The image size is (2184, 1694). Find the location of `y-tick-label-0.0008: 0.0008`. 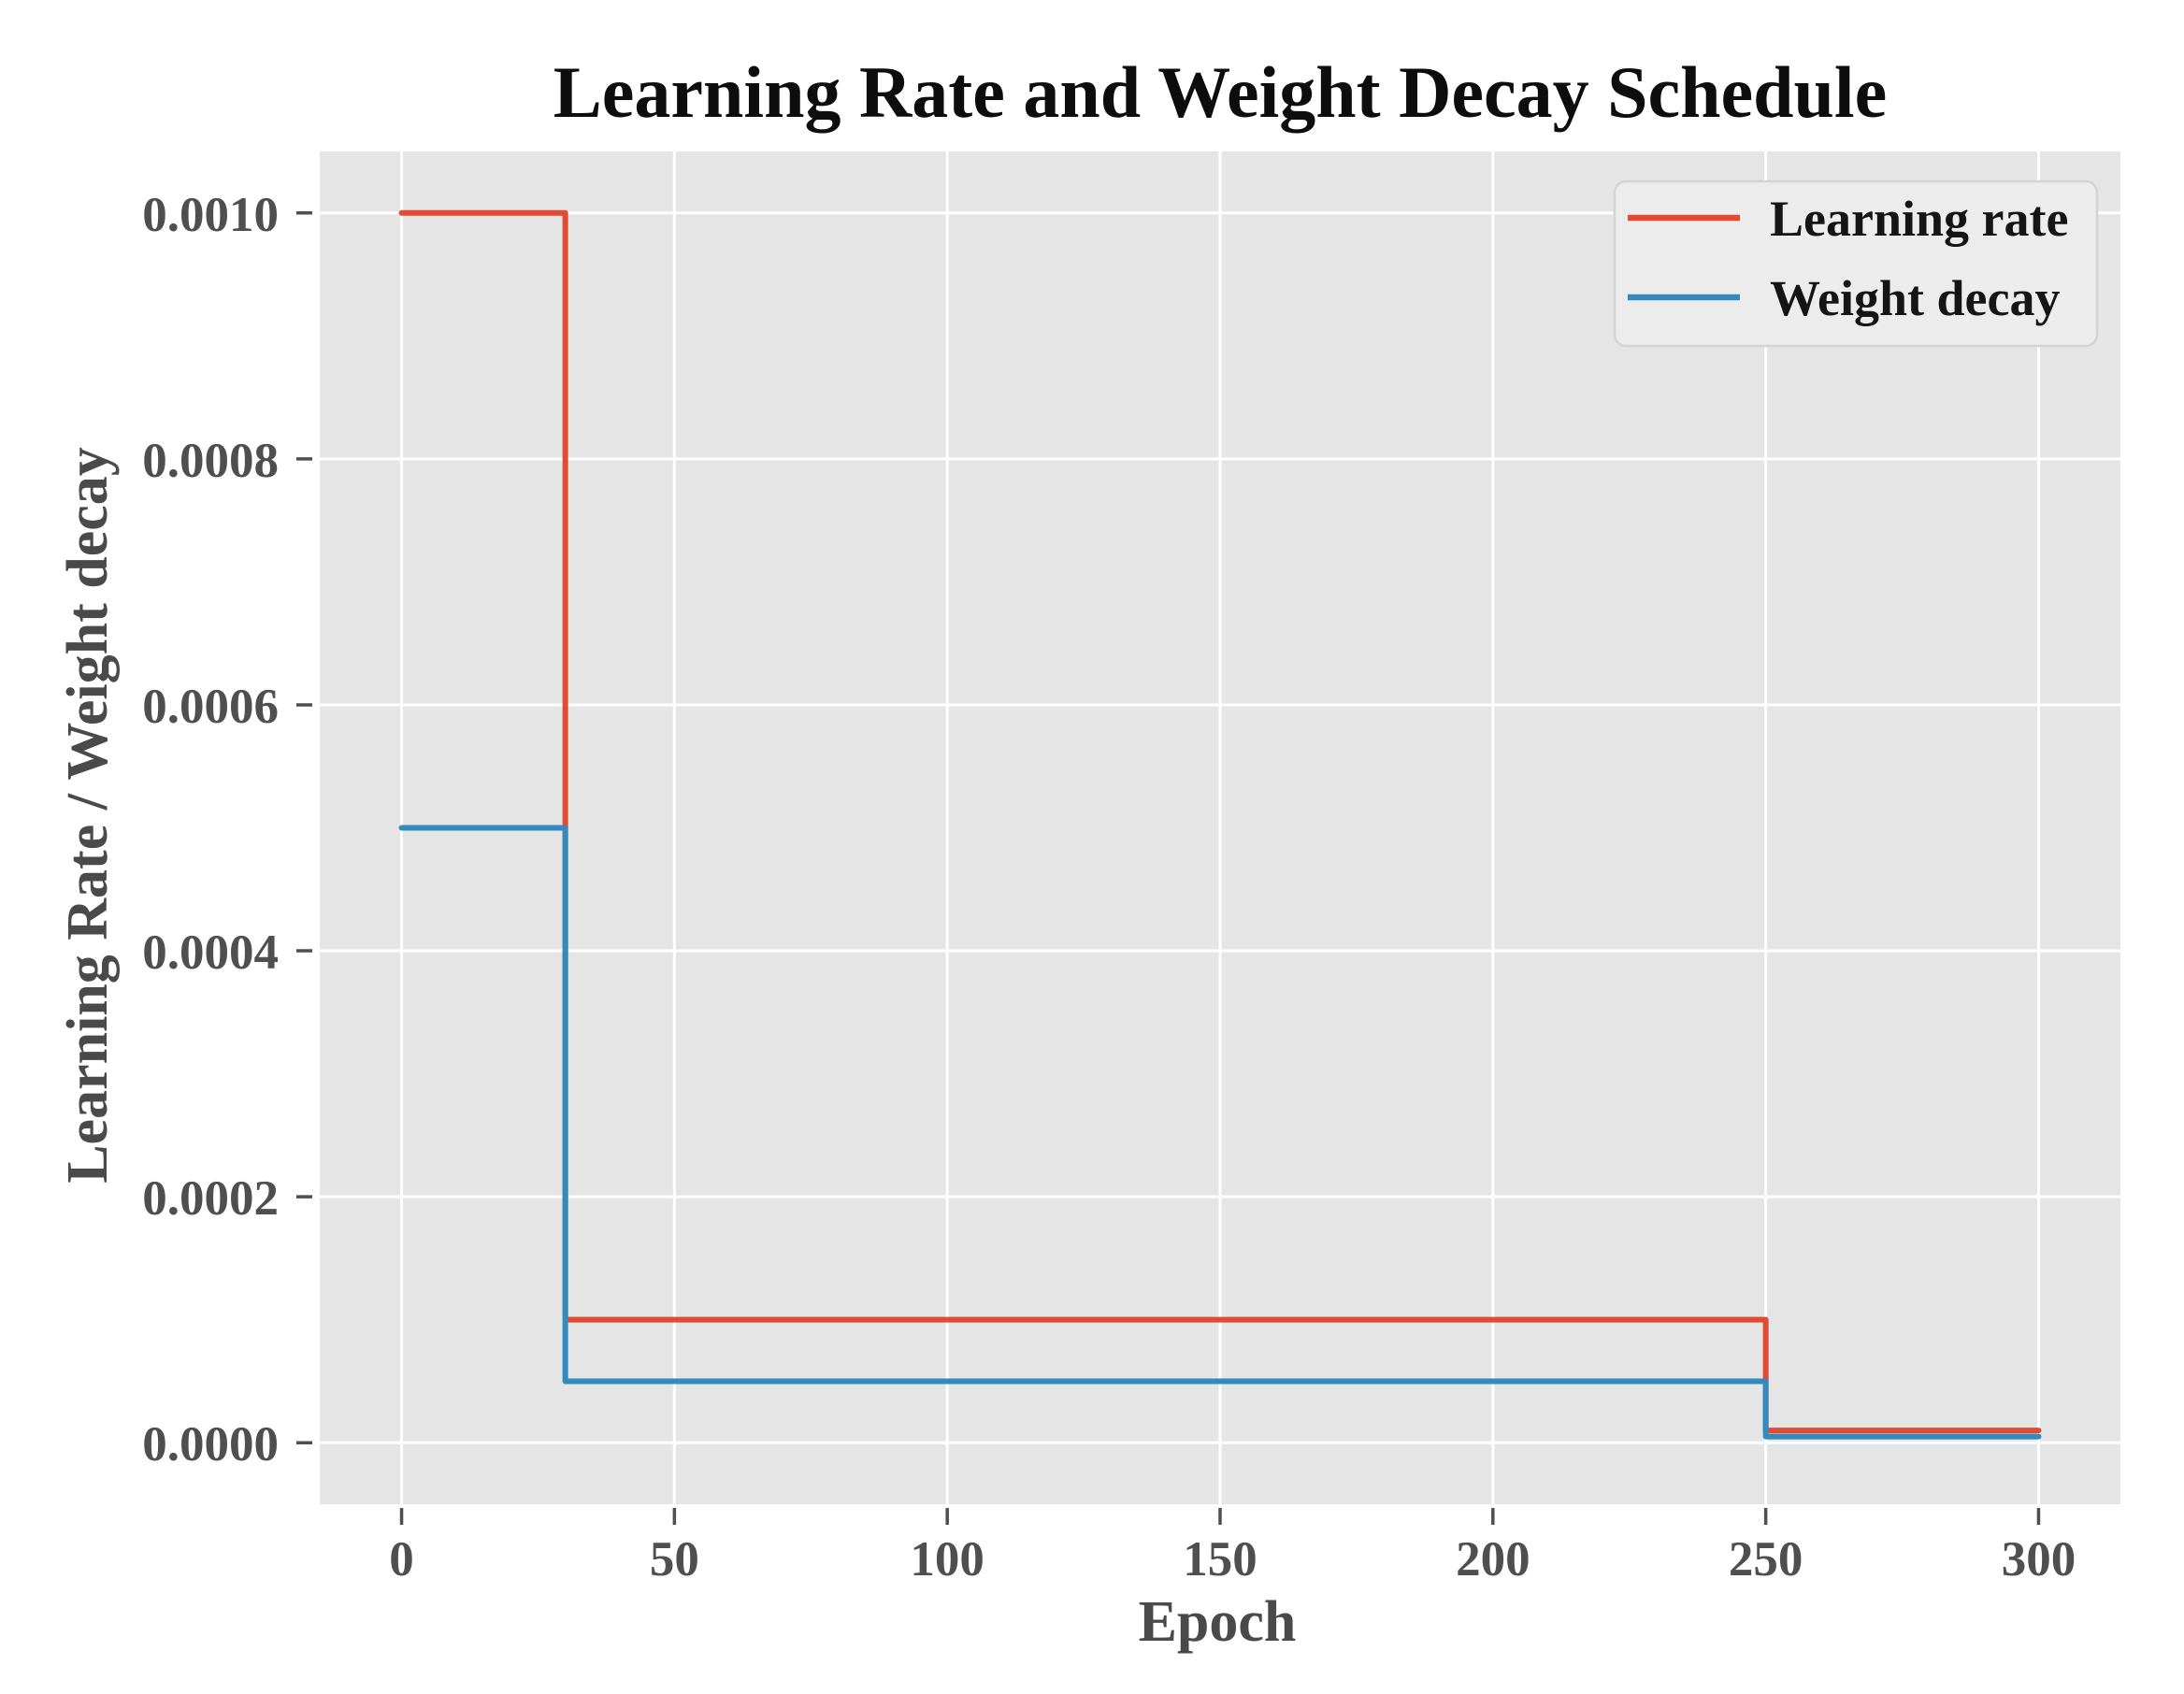

y-tick-label-0.0008: 0.0008 is located at coordinates (210, 461).